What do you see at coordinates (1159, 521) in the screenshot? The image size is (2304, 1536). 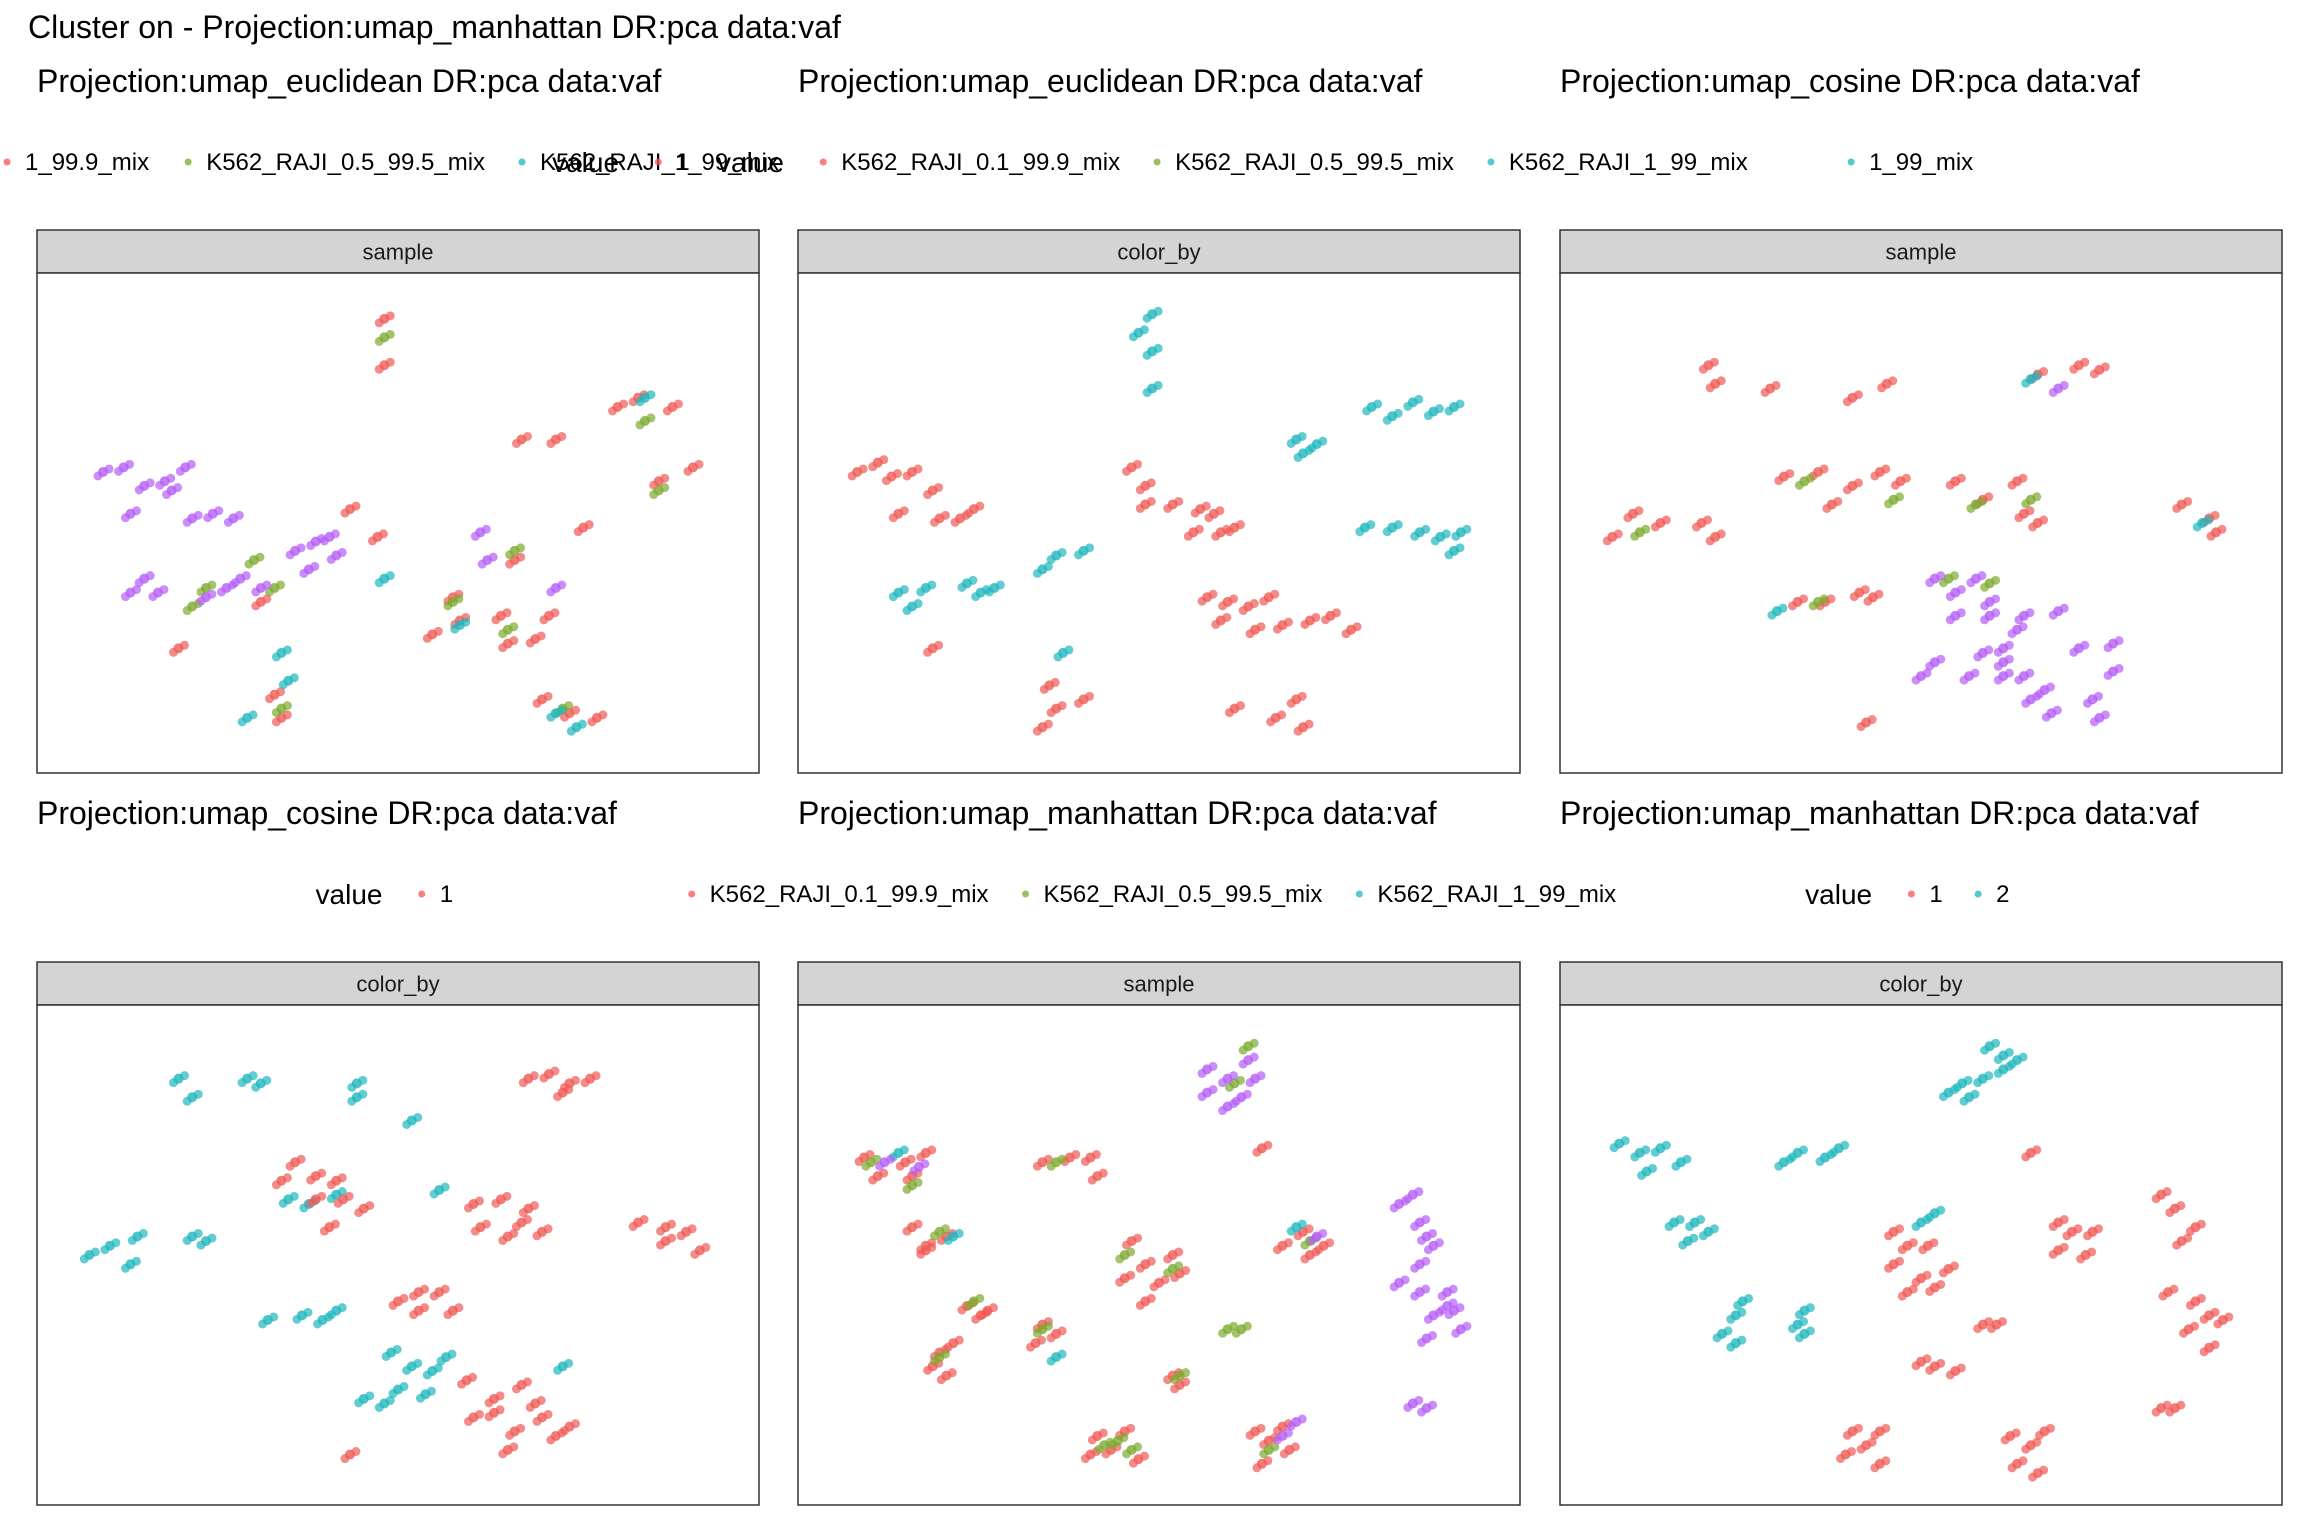 I see `scatter-points` at bounding box center [1159, 521].